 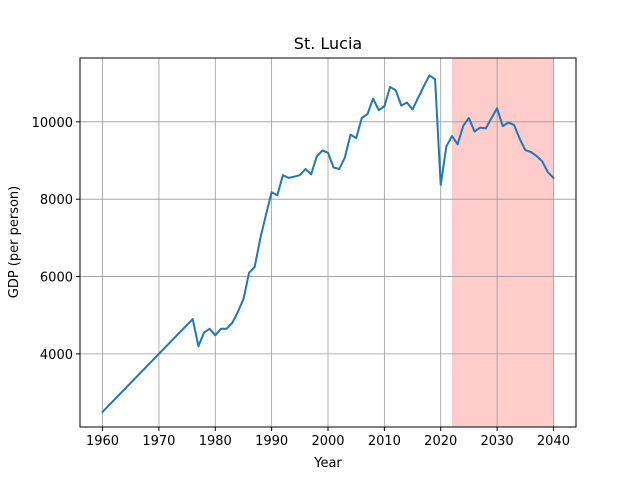 What do you see at coordinates (497, 441) in the screenshot?
I see `x-tick-label: 2030` at bounding box center [497, 441].